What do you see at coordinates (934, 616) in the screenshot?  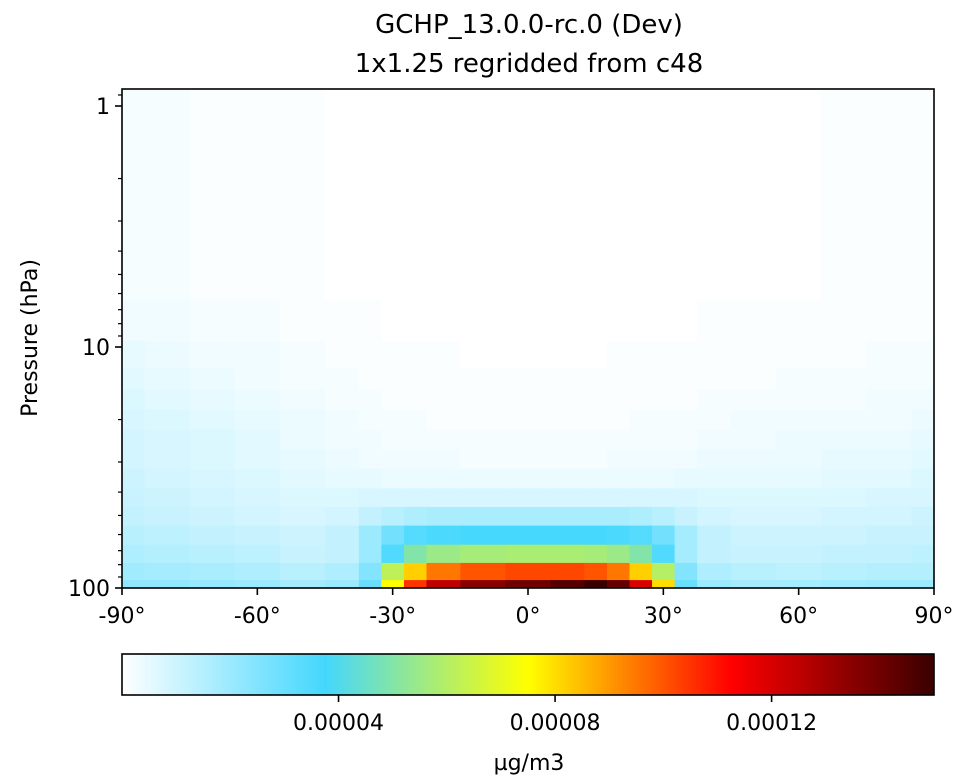 I see `x-tick-label: 90°` at bounding box center [934, 616].